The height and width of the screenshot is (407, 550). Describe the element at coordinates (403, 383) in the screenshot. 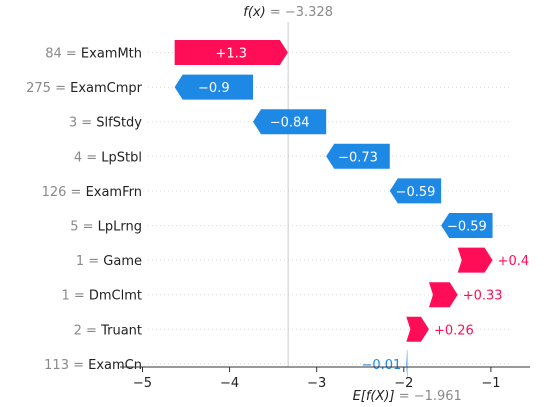

I see `x-tick-label: −2` at that location.